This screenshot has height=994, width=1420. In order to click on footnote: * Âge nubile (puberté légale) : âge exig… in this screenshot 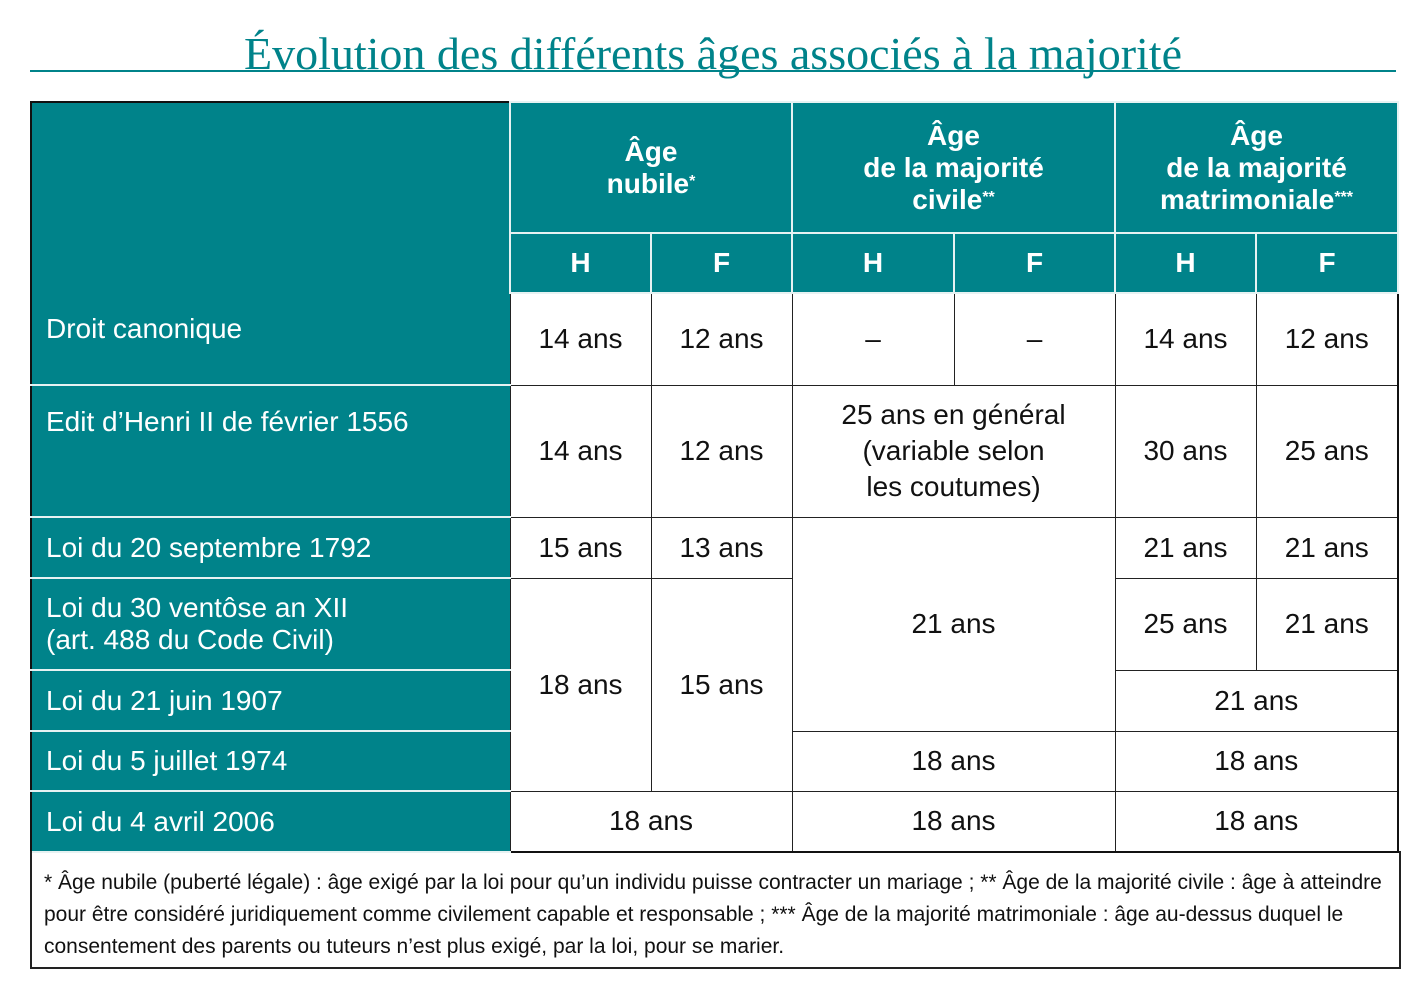, I will do `click(715, 910)`.